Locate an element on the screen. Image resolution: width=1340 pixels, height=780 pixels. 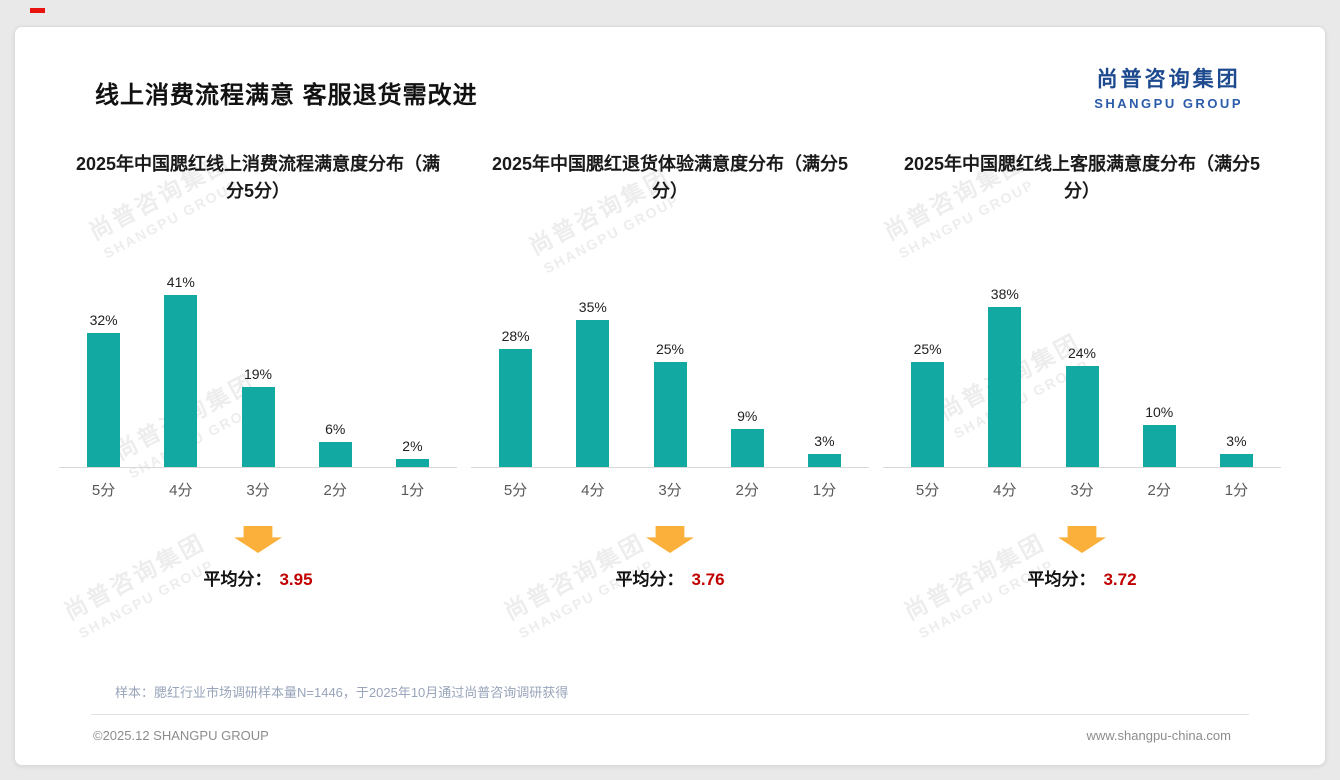
bar-value-label: 38% is located at coordinates (1004, 294).